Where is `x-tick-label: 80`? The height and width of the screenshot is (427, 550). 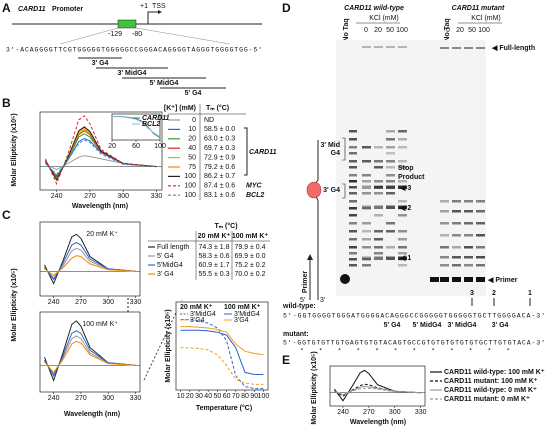
x-tick-label: 80 is located at coordinates (245, 396).